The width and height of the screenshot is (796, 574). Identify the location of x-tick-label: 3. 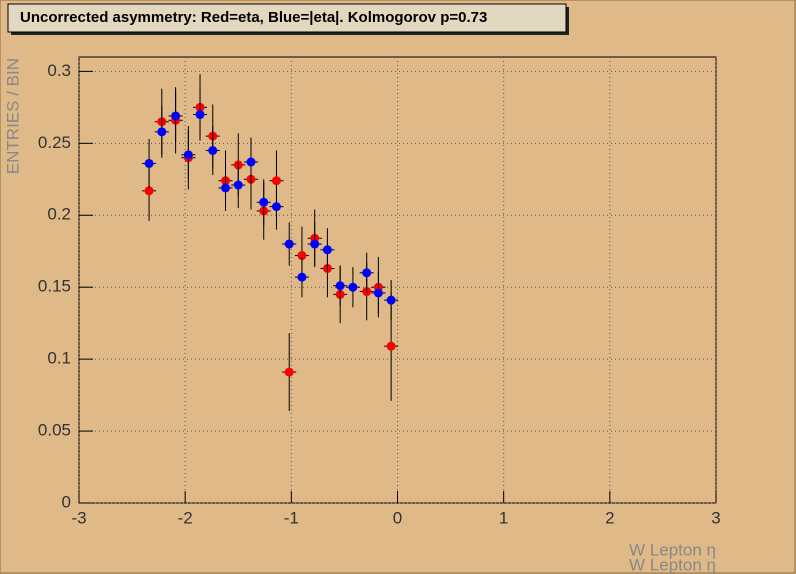
(715, 517).